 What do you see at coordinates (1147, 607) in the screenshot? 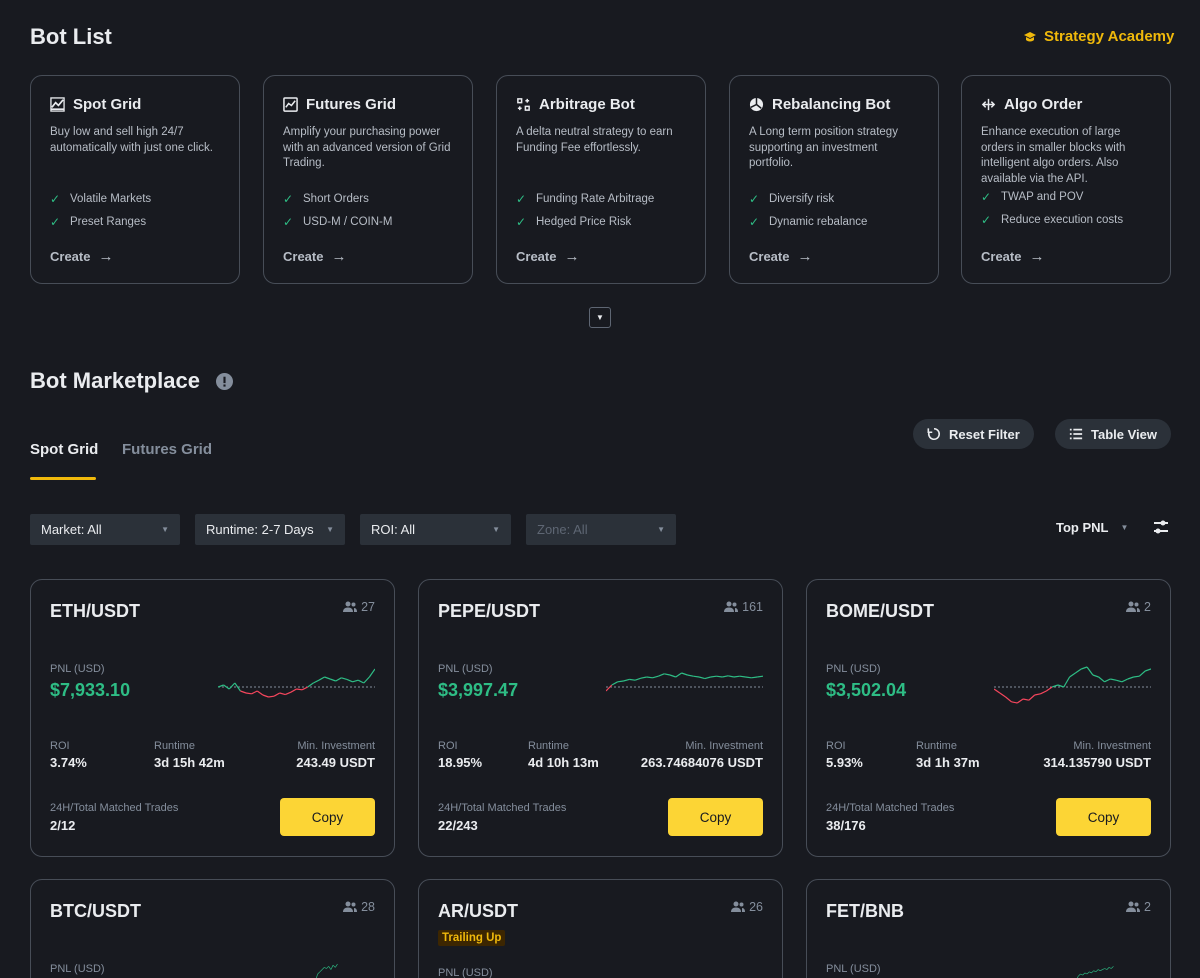
I see `users-count: 2` at bounding box center [1147, 607].